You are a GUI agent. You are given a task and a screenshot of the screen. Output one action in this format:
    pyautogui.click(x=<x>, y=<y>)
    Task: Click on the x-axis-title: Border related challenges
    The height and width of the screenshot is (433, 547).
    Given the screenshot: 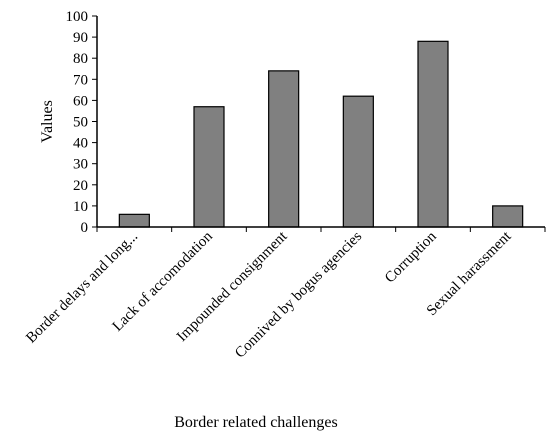 What is the action you would take?
    pyautogui.click(x=255, y=422)
    